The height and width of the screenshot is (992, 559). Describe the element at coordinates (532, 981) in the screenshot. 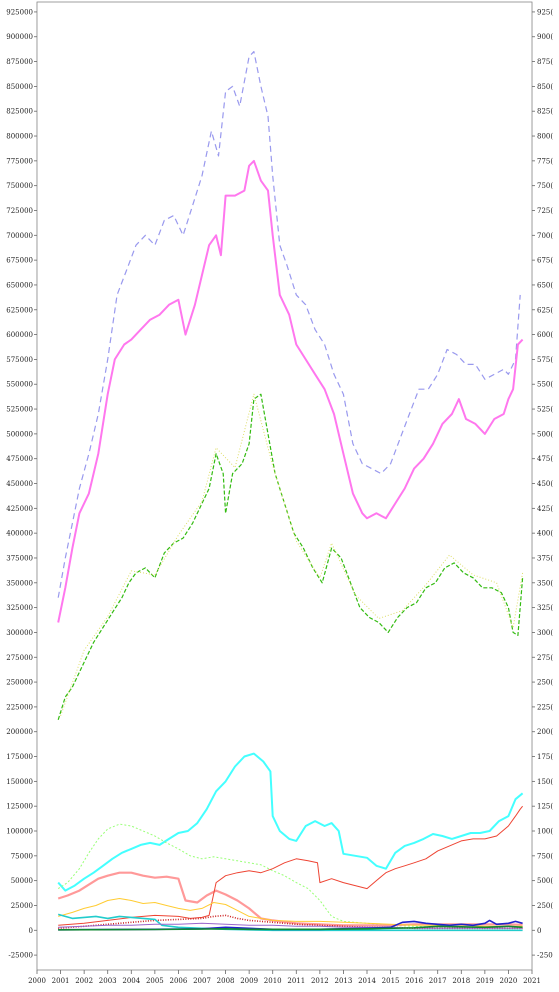

I see `x-tick-label: 2021` at that location.